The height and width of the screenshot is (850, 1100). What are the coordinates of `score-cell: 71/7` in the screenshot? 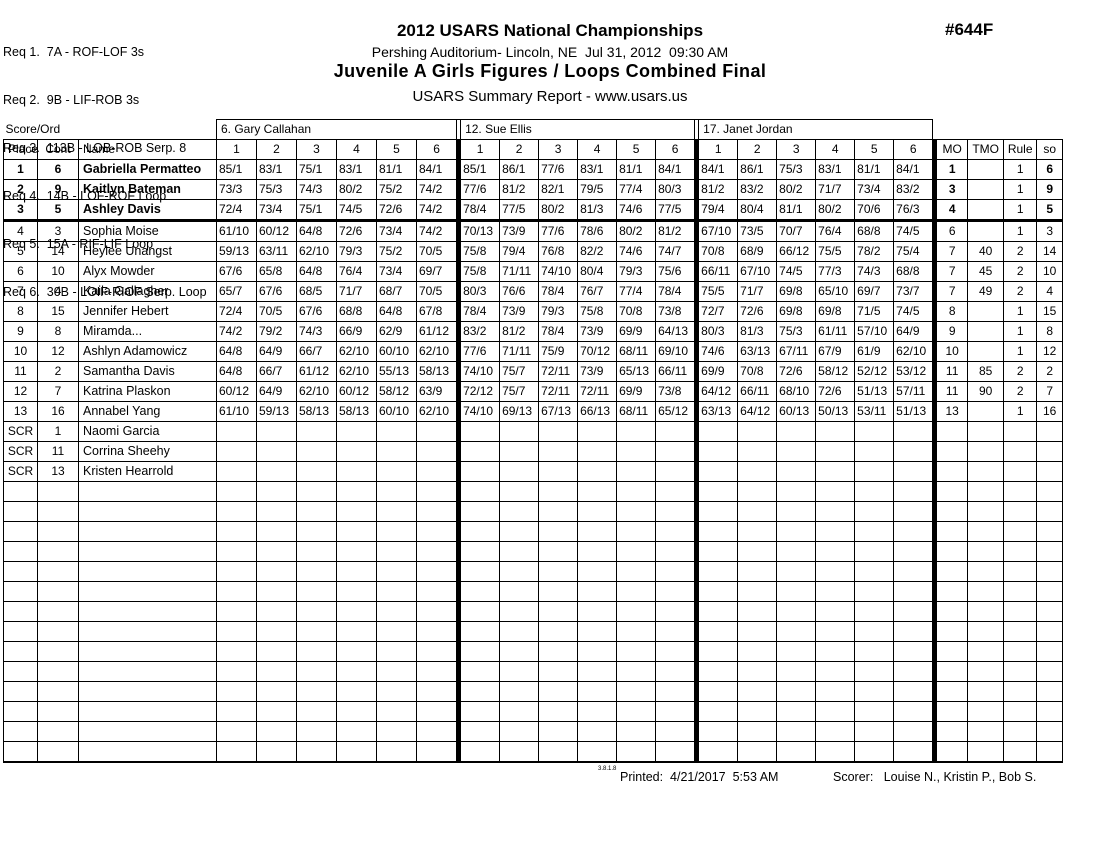 It's located at (356, 291).